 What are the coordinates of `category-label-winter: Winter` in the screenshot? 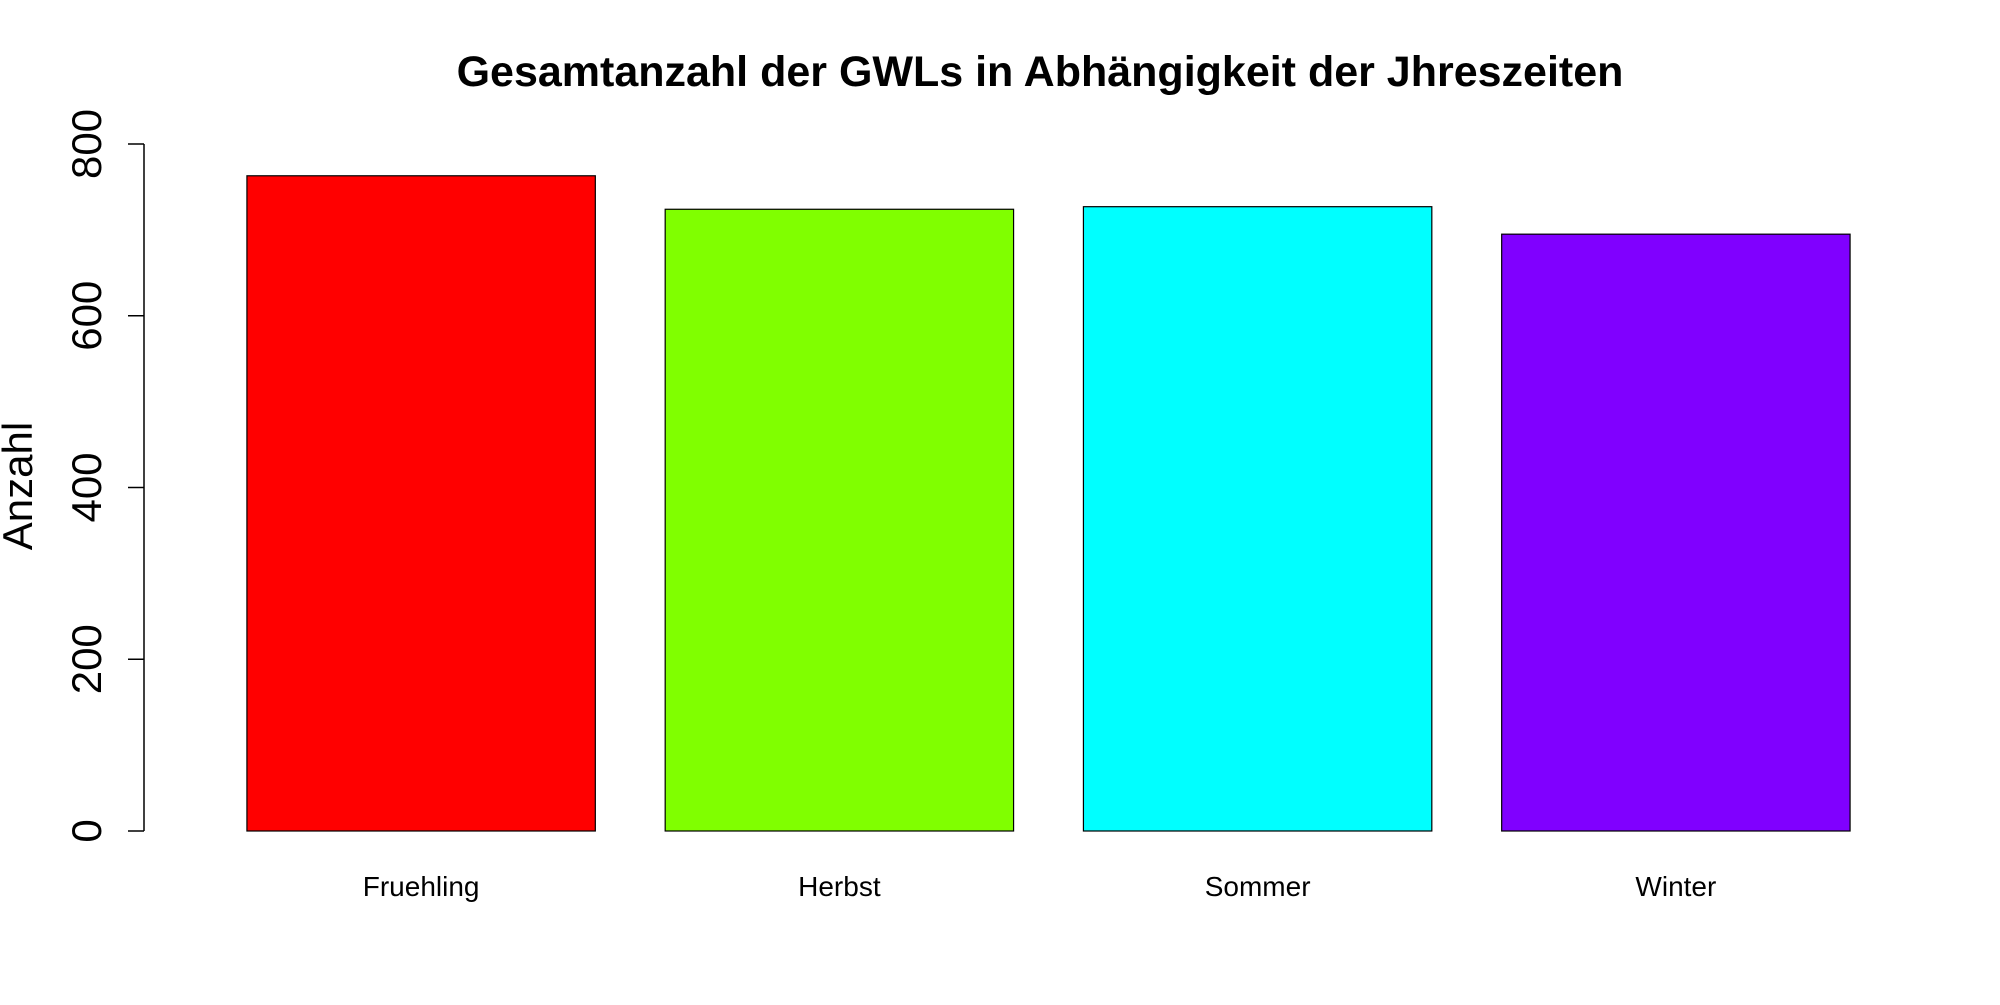 It's located at (1675, 886).